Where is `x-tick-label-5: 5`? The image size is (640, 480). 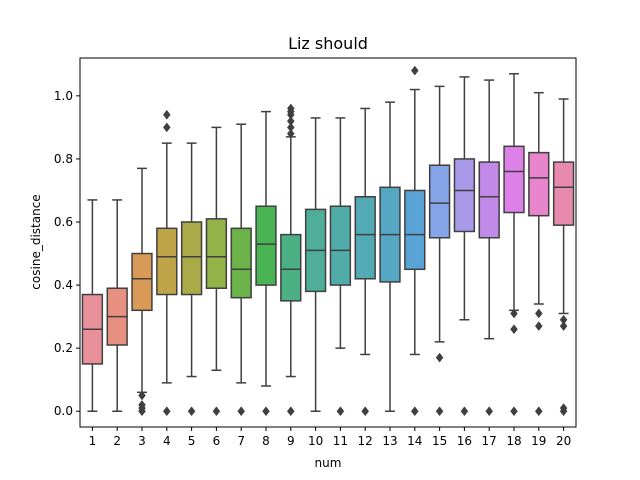 x-tick-label-5: 5 is located at coordinates (192, 441).